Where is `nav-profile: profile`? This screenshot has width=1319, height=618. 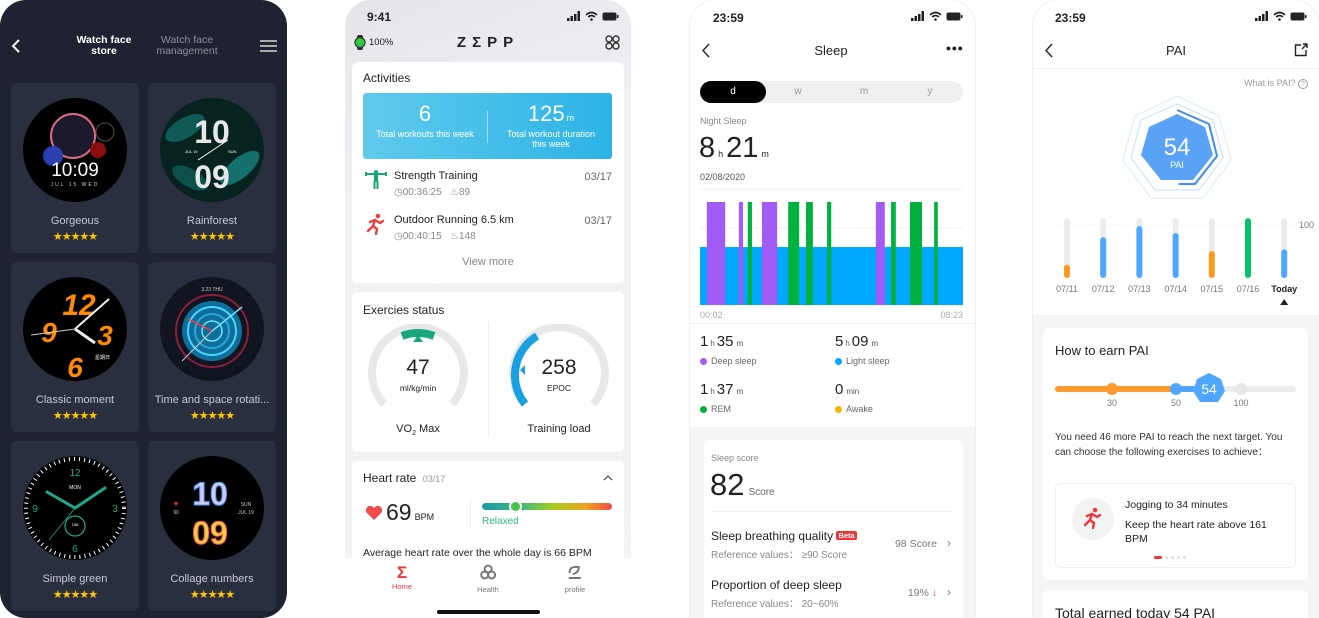
nav-profile: profile is located at coordinates (575, 579).